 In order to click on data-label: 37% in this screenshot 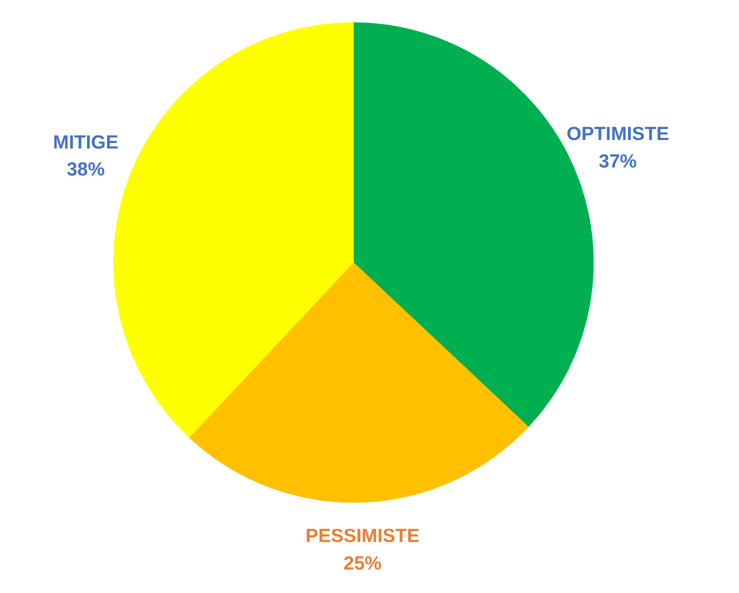, I will do `click(617, 161)`.